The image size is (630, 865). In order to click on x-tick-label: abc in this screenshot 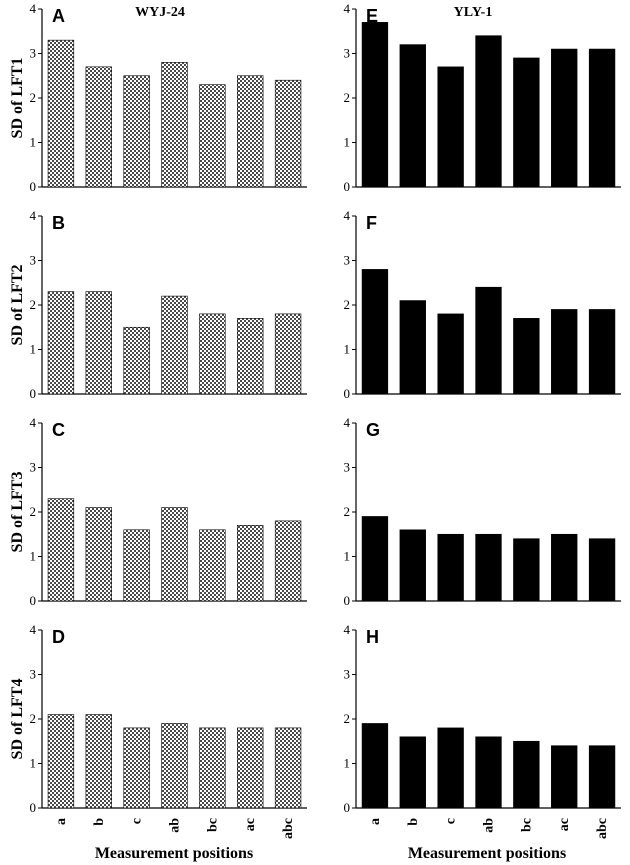, I will do `click(288, 828)`.